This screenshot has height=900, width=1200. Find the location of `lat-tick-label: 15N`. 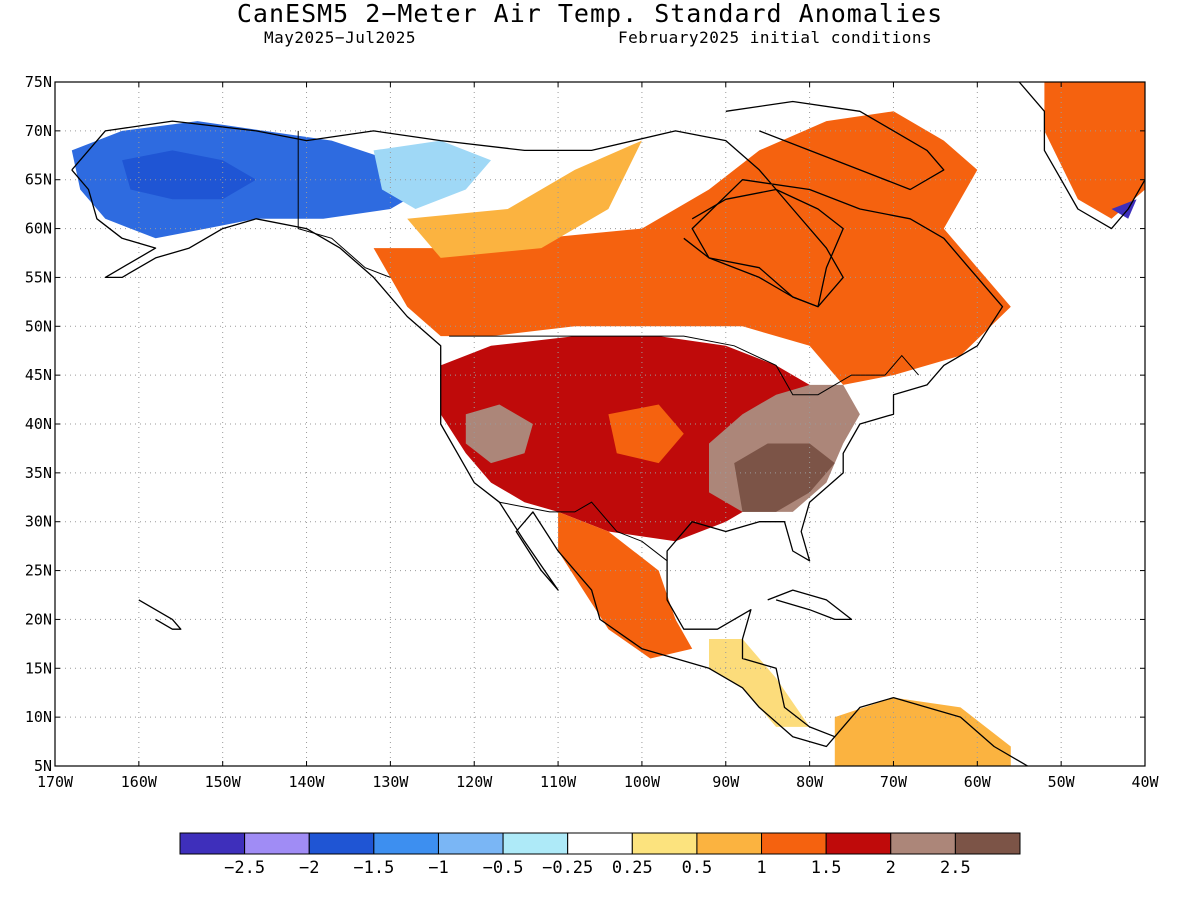

lat-tick-label: 15N is located at coordinates (38, 668).